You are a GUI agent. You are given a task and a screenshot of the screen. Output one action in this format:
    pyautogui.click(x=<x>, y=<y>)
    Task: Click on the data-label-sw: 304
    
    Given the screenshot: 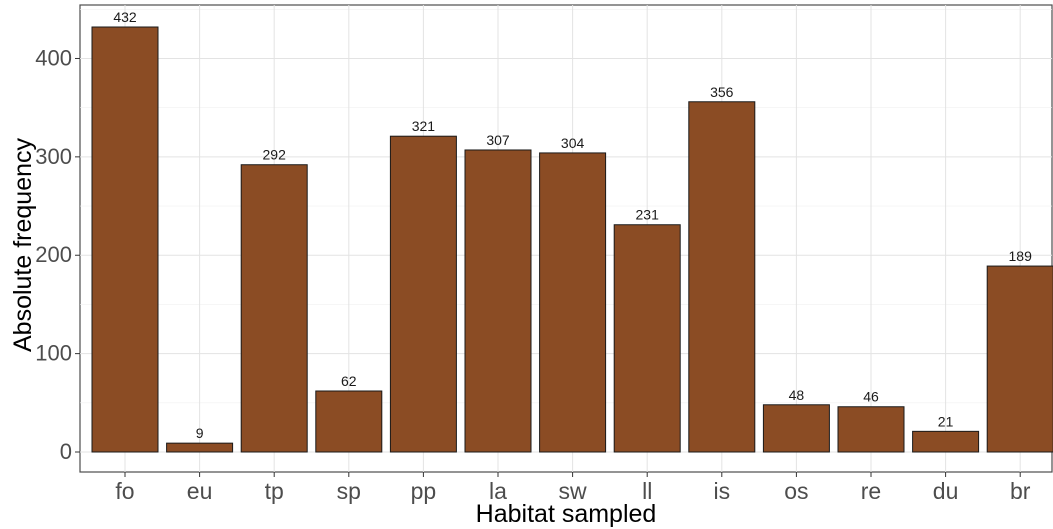 What is the action you would take?
    pyautogui.click(x=573, y=143)
    